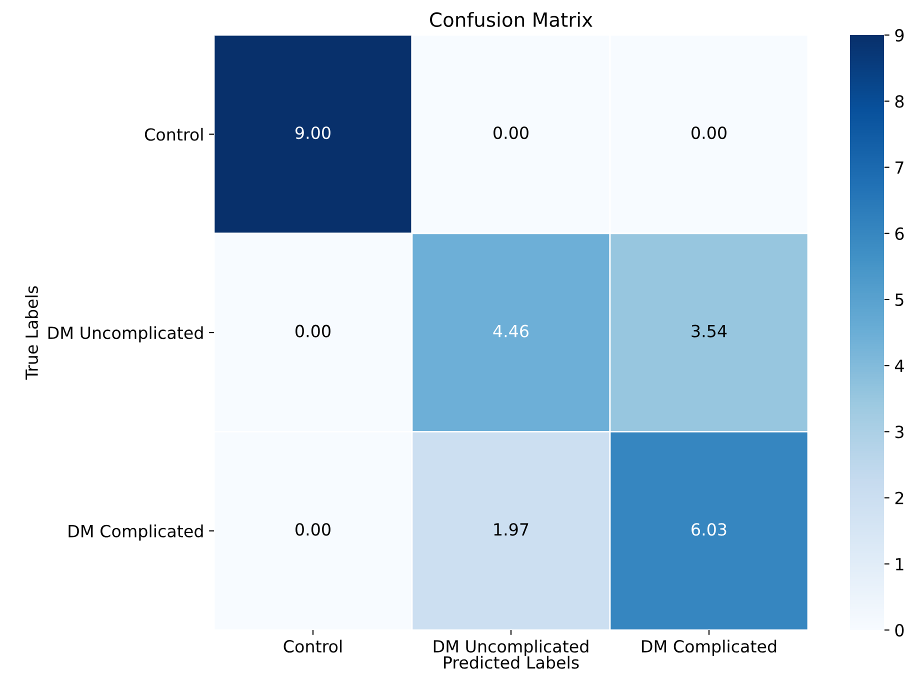  Describe the element at coordinates (511, 20) in the screenshot. I see `chart-title: Confusion Matrix` at that location.